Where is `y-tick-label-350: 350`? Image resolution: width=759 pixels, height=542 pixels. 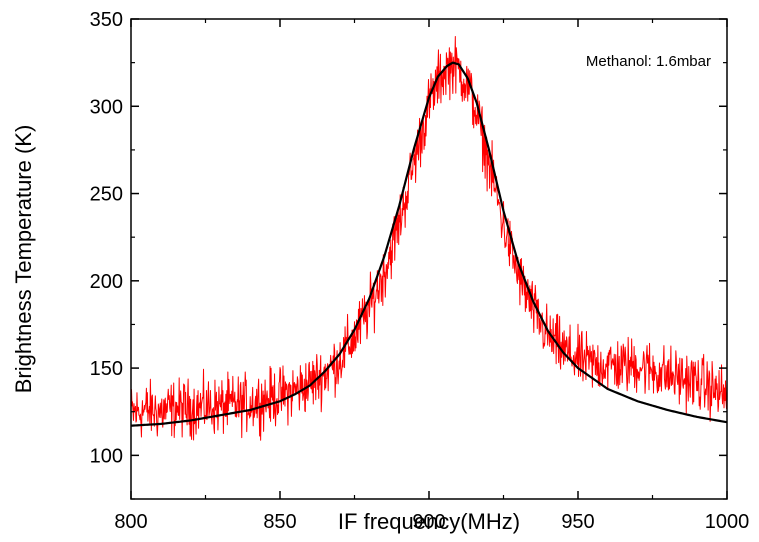 y-tick-label-350: 350 is located at coordinates (106, 20).